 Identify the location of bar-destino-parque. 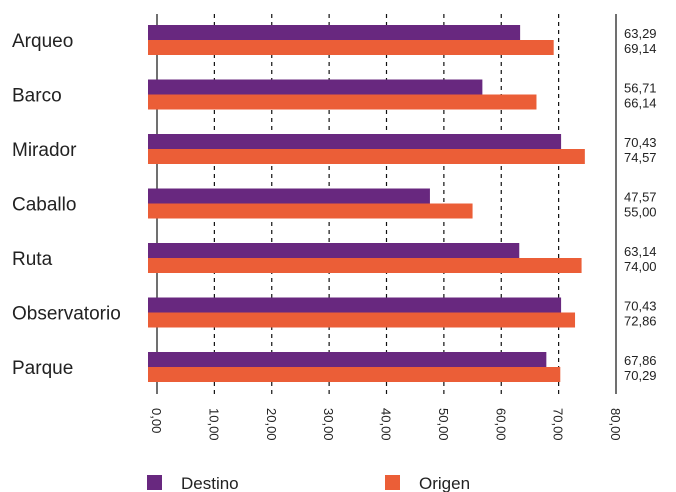
(347, 359).